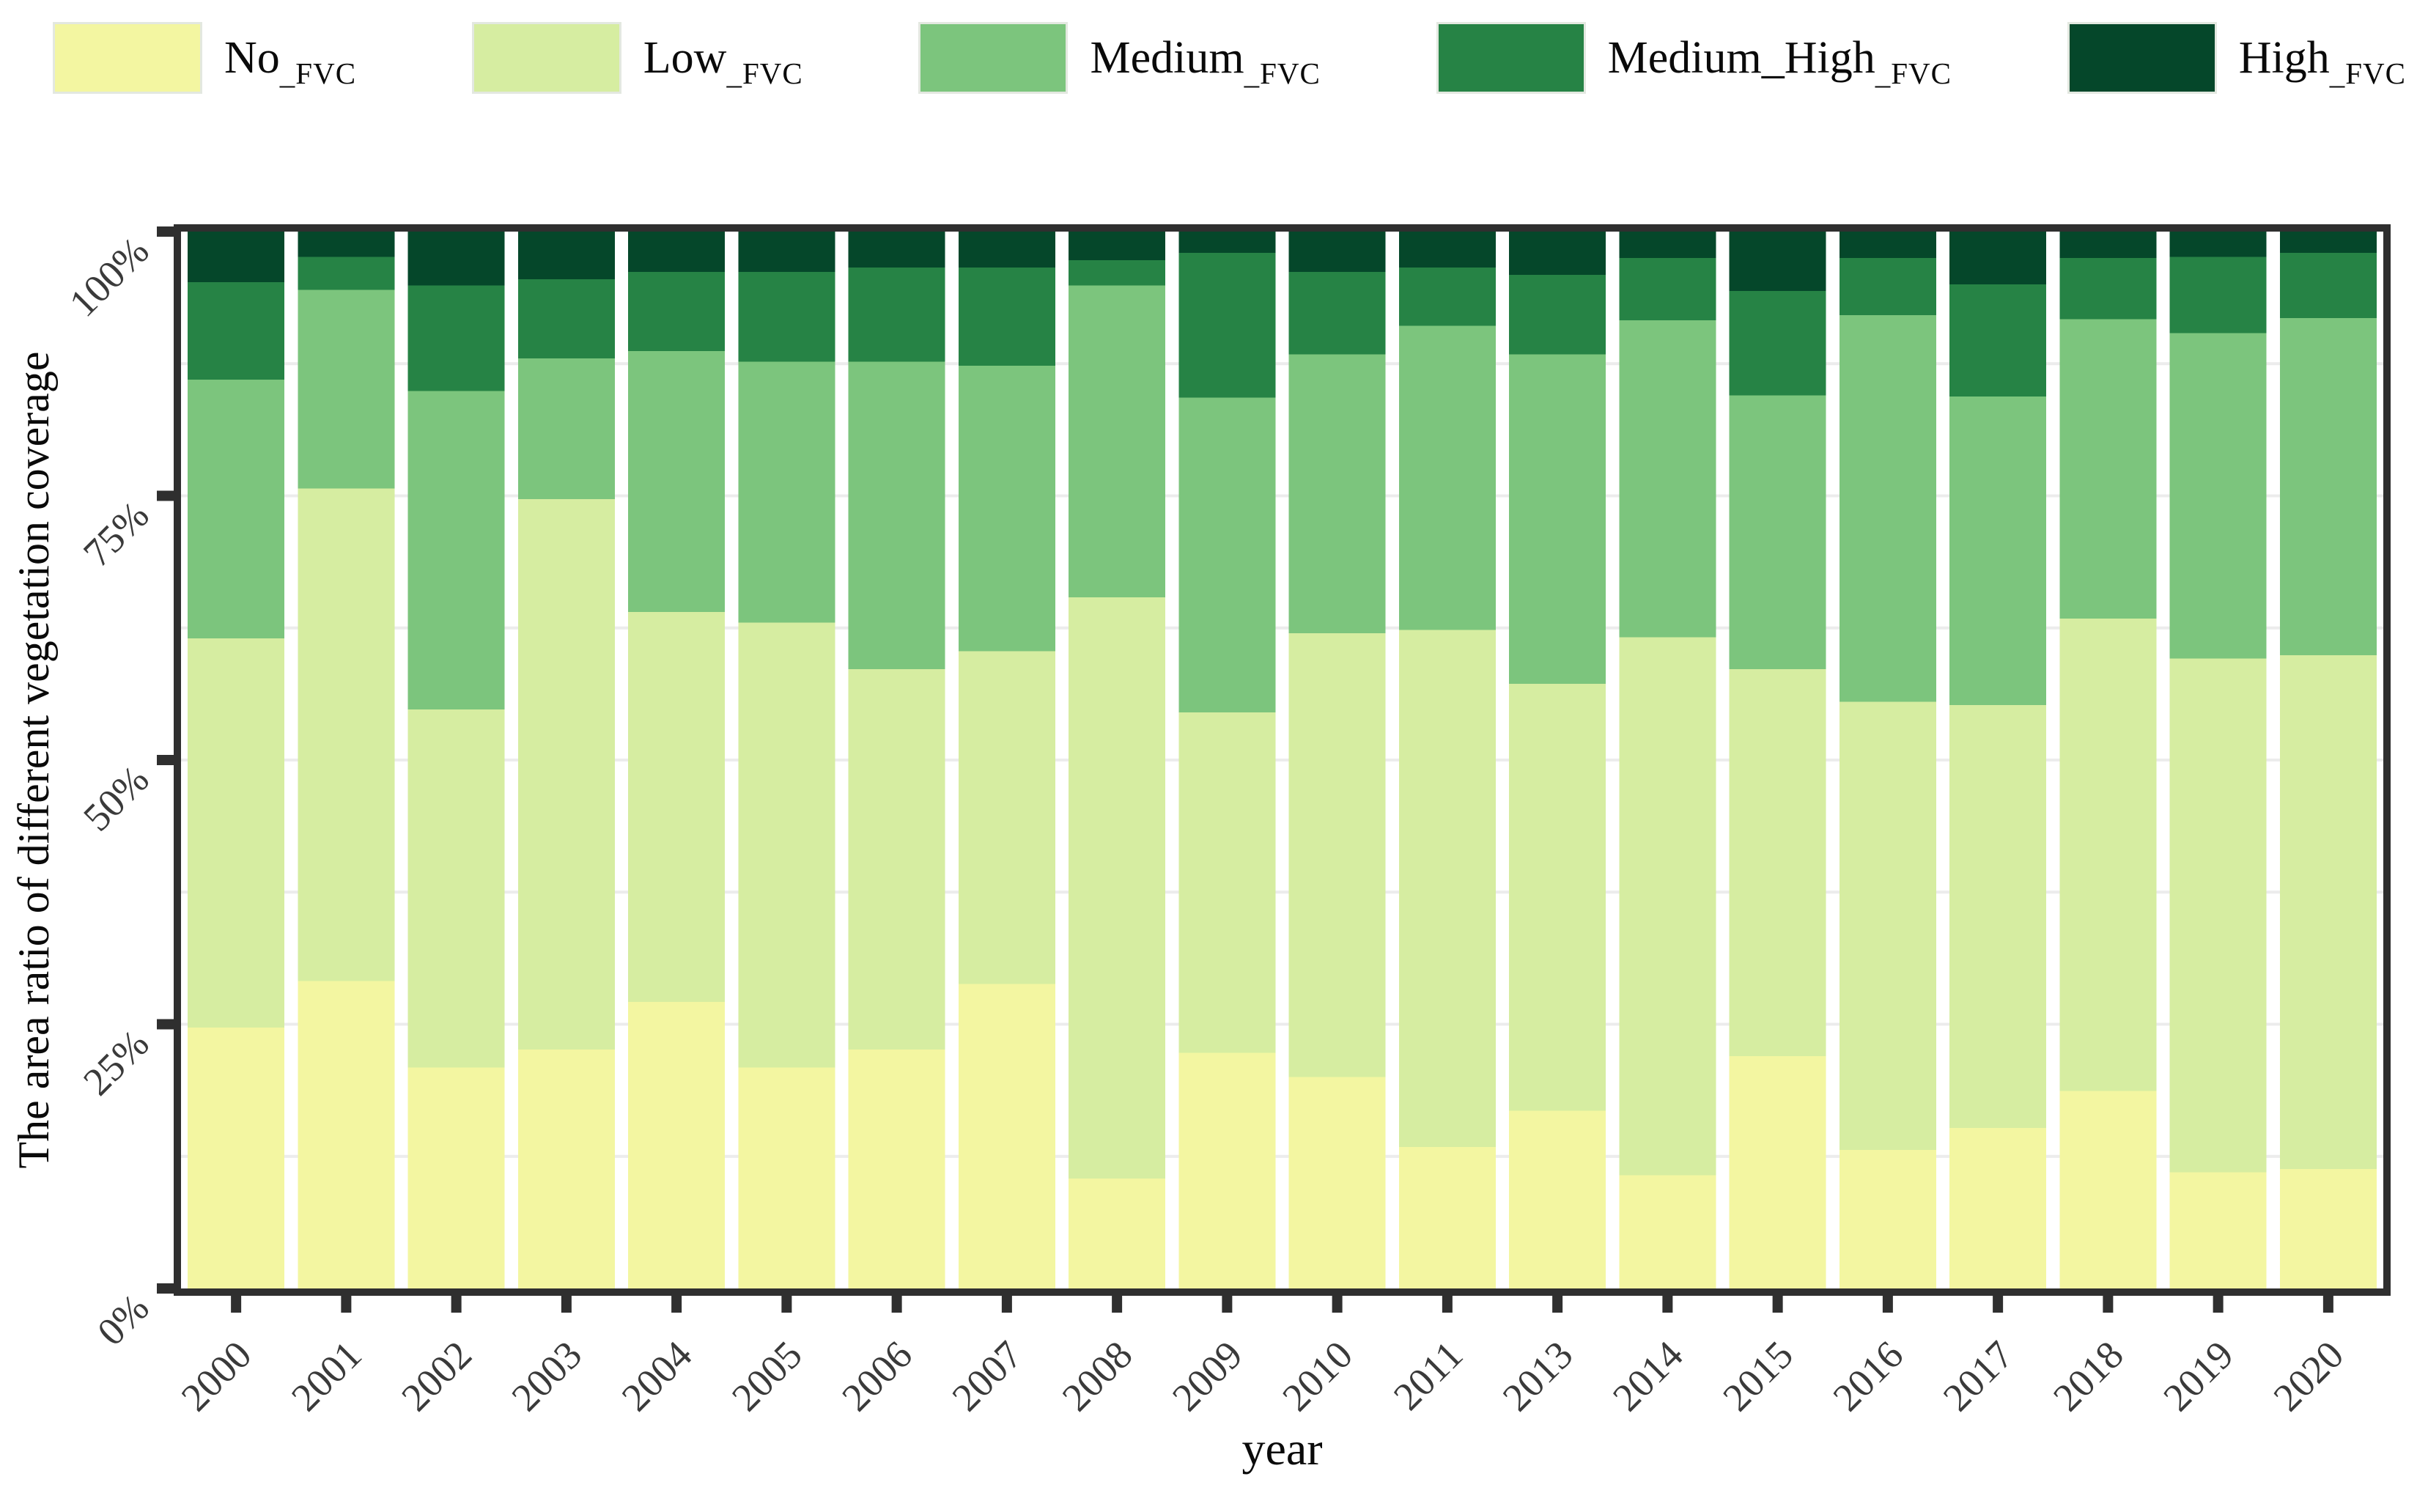  Describe the element at coordinates (116, 1063) in the screenshot. I see `y-tick-label: 25%` at that location.